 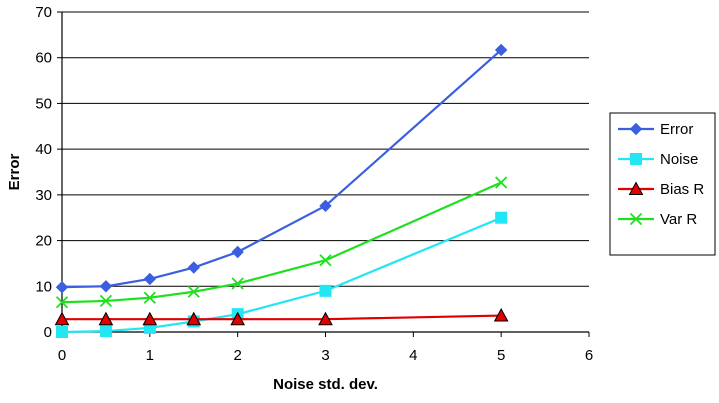 I want to click on legend-label: Noise, so click(x=679, y=159).